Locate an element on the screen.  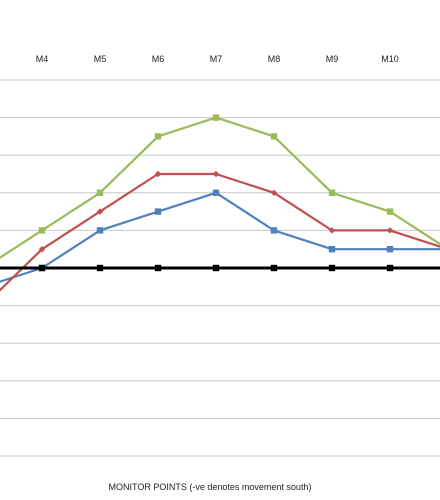
x-tick-label: M9 is located at coordinates (332, 59).